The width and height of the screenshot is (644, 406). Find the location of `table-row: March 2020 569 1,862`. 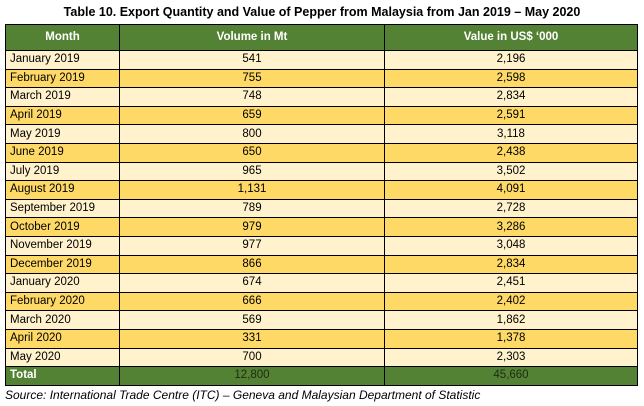

table-row: March 2020 569 1,862 is located at coordinates (321, 320).